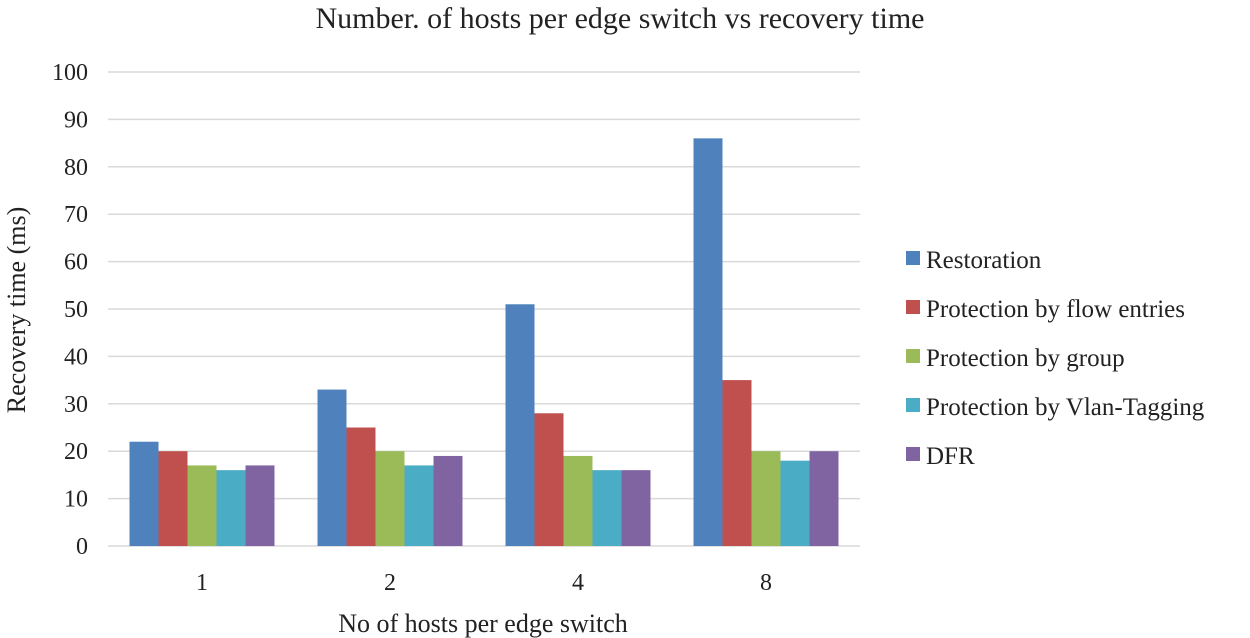  I want to click on x-tick-label: 2, so click(390, 583).